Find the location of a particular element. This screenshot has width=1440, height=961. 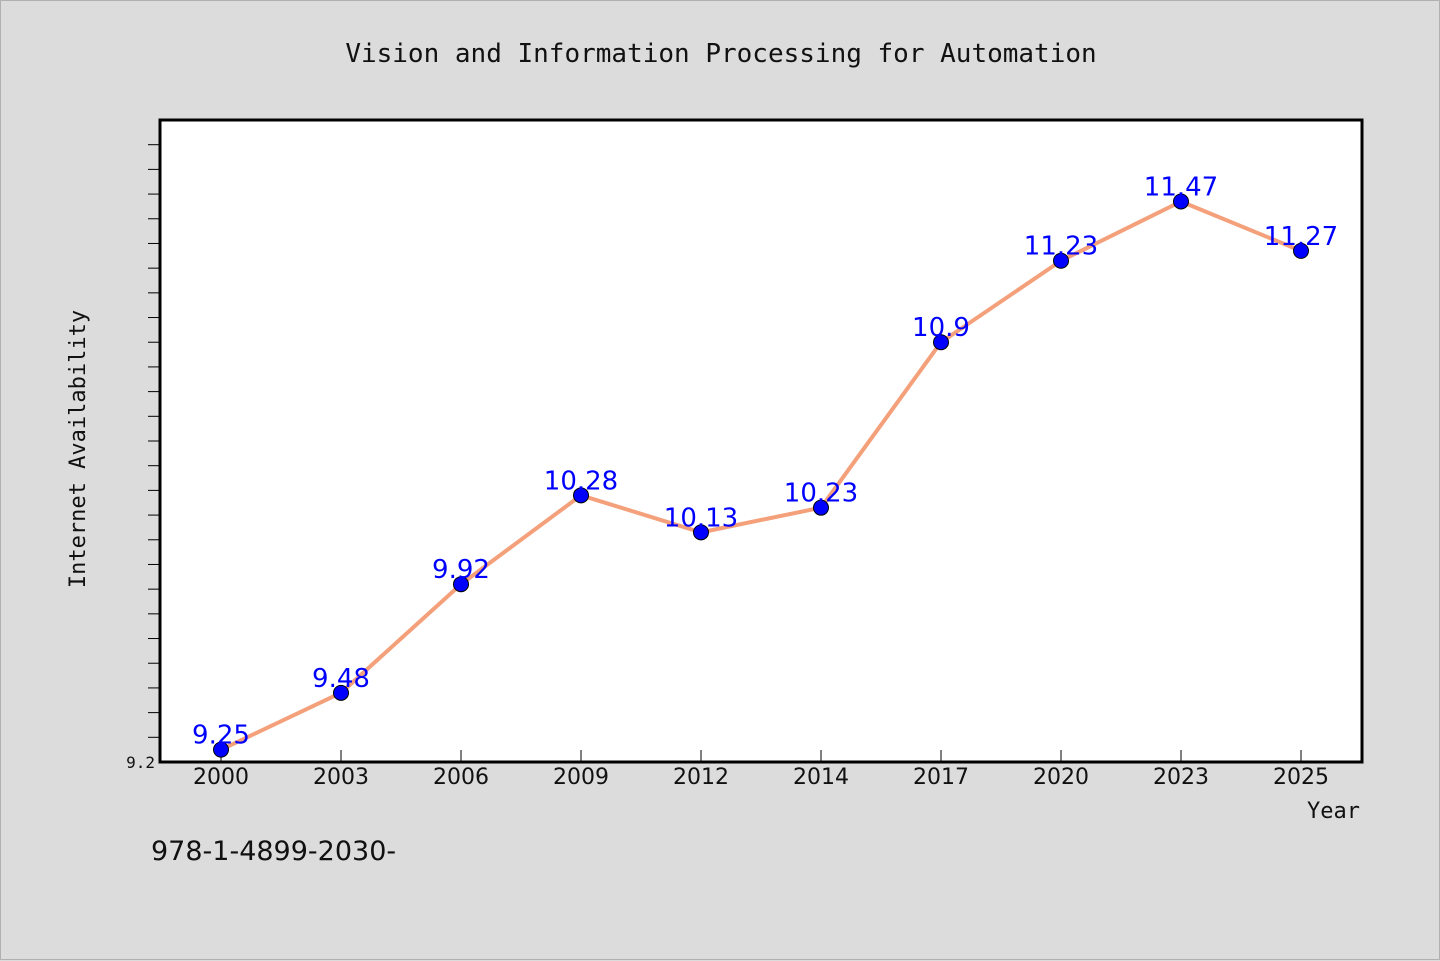

data-label: 11.27 is located at coordinates (1301, 237).